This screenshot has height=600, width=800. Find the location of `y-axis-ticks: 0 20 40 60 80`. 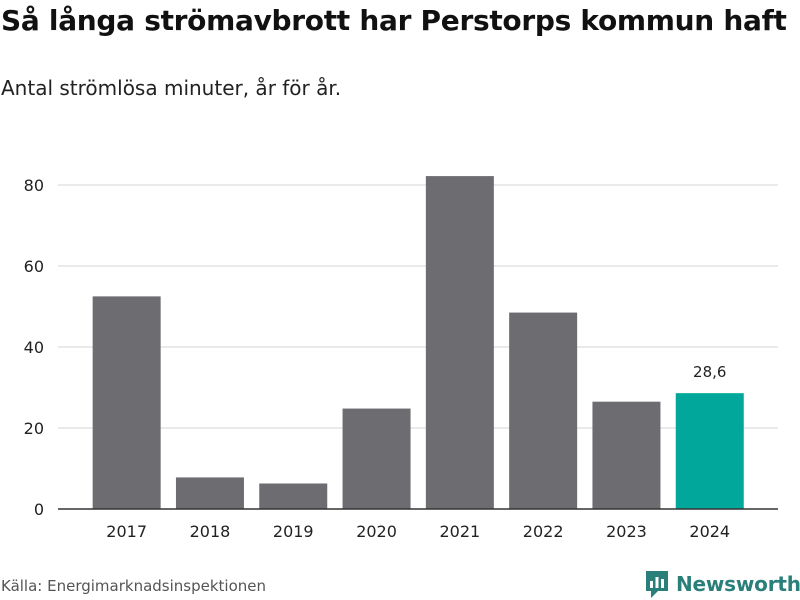

y-axis-ticks: 0 20 40 60 80 is located at coordinates (34, 347).